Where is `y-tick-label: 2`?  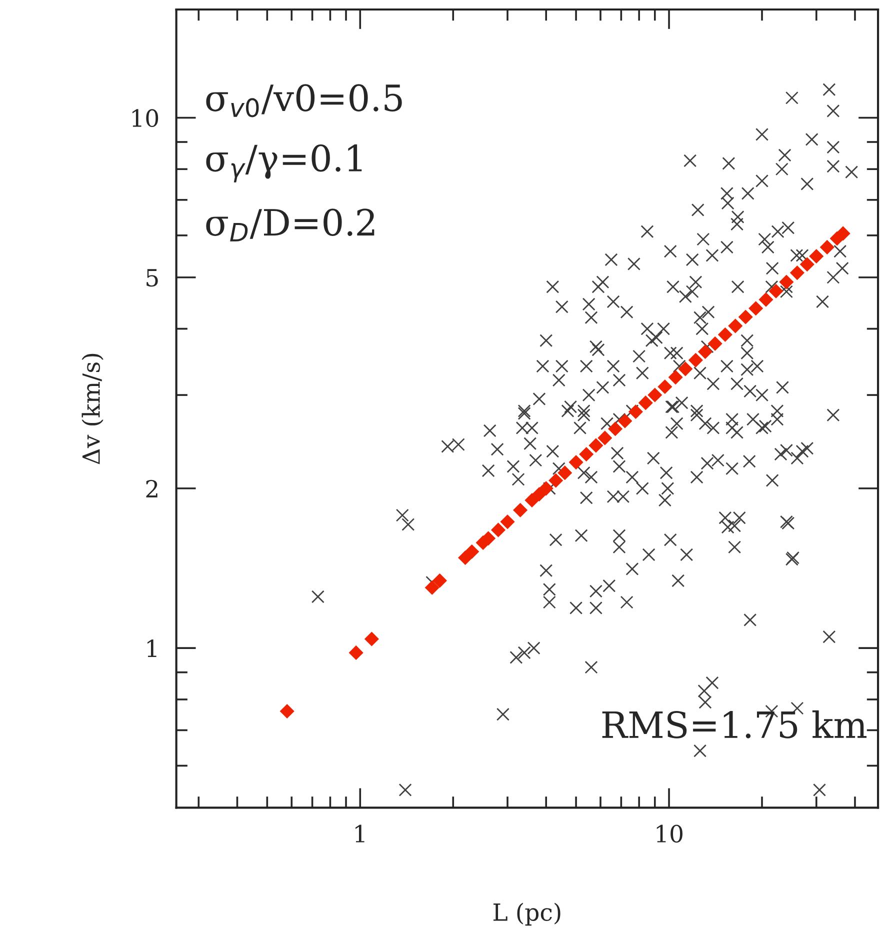
y-tick-label: 2 is located at coordinates (152, 489).